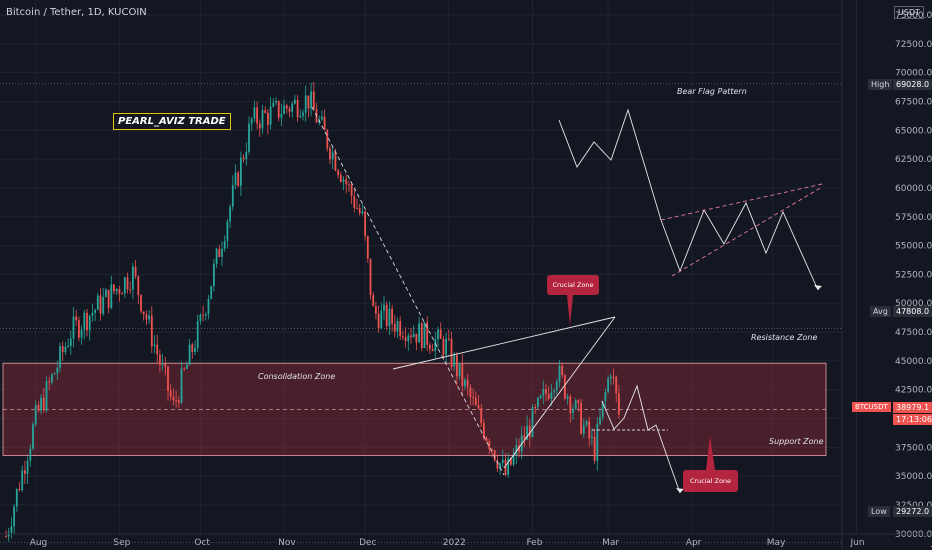  I want to click on low-tag: Low, so click(879, 511).